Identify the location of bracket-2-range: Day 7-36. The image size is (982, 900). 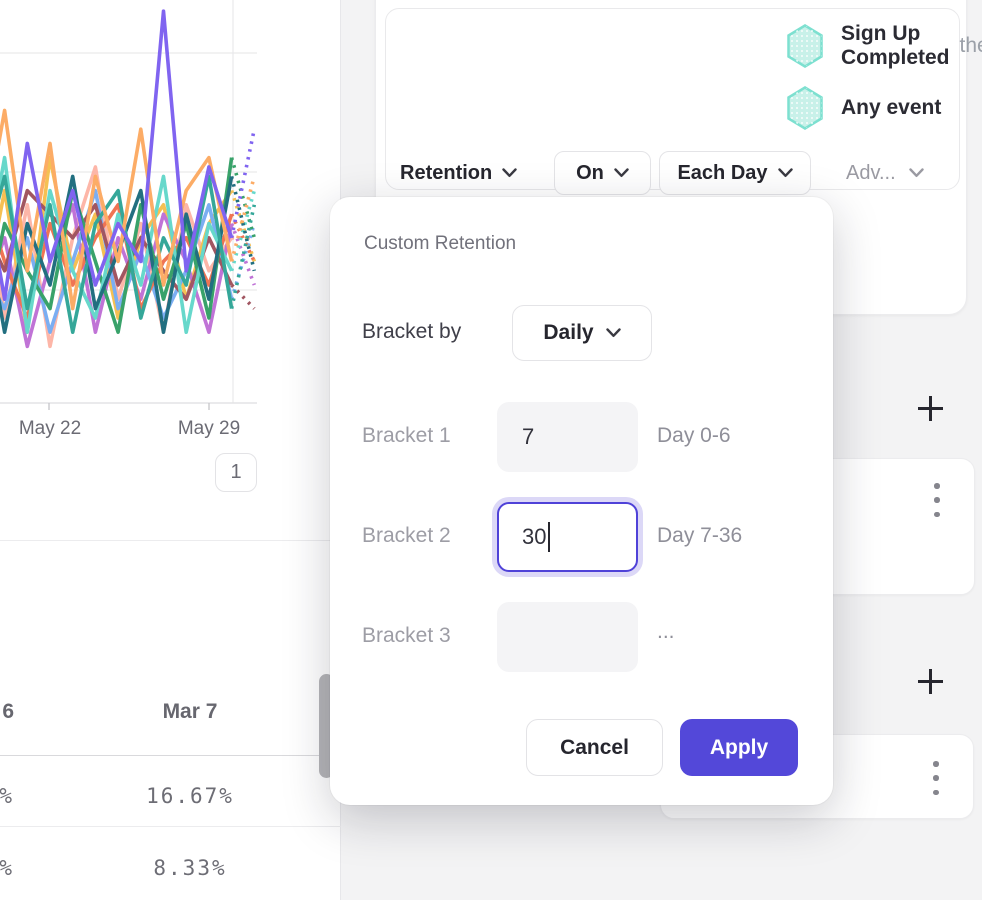
(700, 535).